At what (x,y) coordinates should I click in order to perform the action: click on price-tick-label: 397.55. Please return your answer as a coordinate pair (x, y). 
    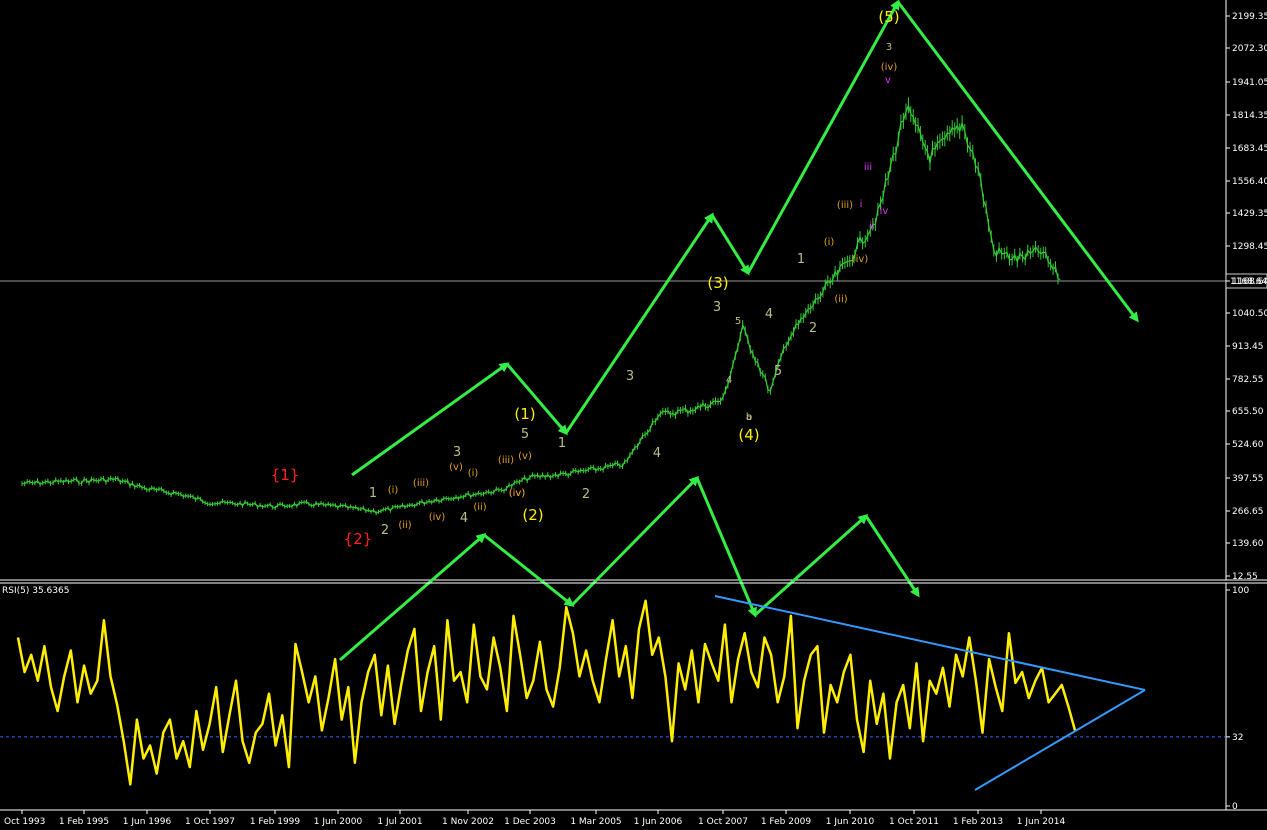
    Looking at the image, I should click on (1248, 479).